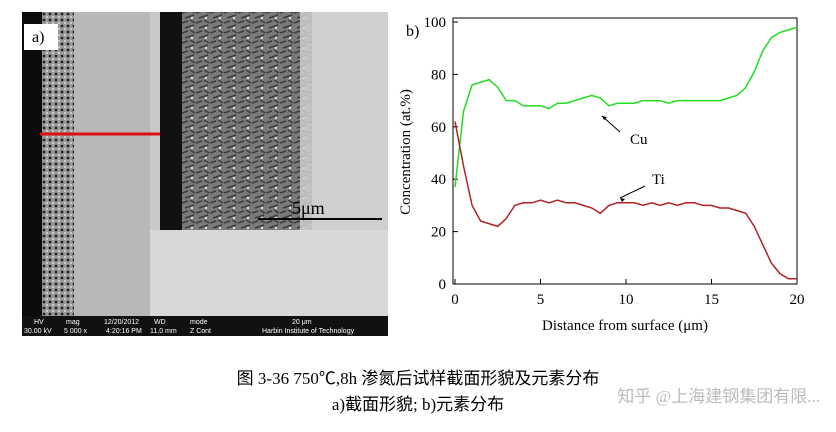 Image resolution: width=836 pixels, height=432 pixels. What do you see at coordinates (412, 31) in the screenshot?
I see `panel-label: b)` at bounding box center [412, 31].